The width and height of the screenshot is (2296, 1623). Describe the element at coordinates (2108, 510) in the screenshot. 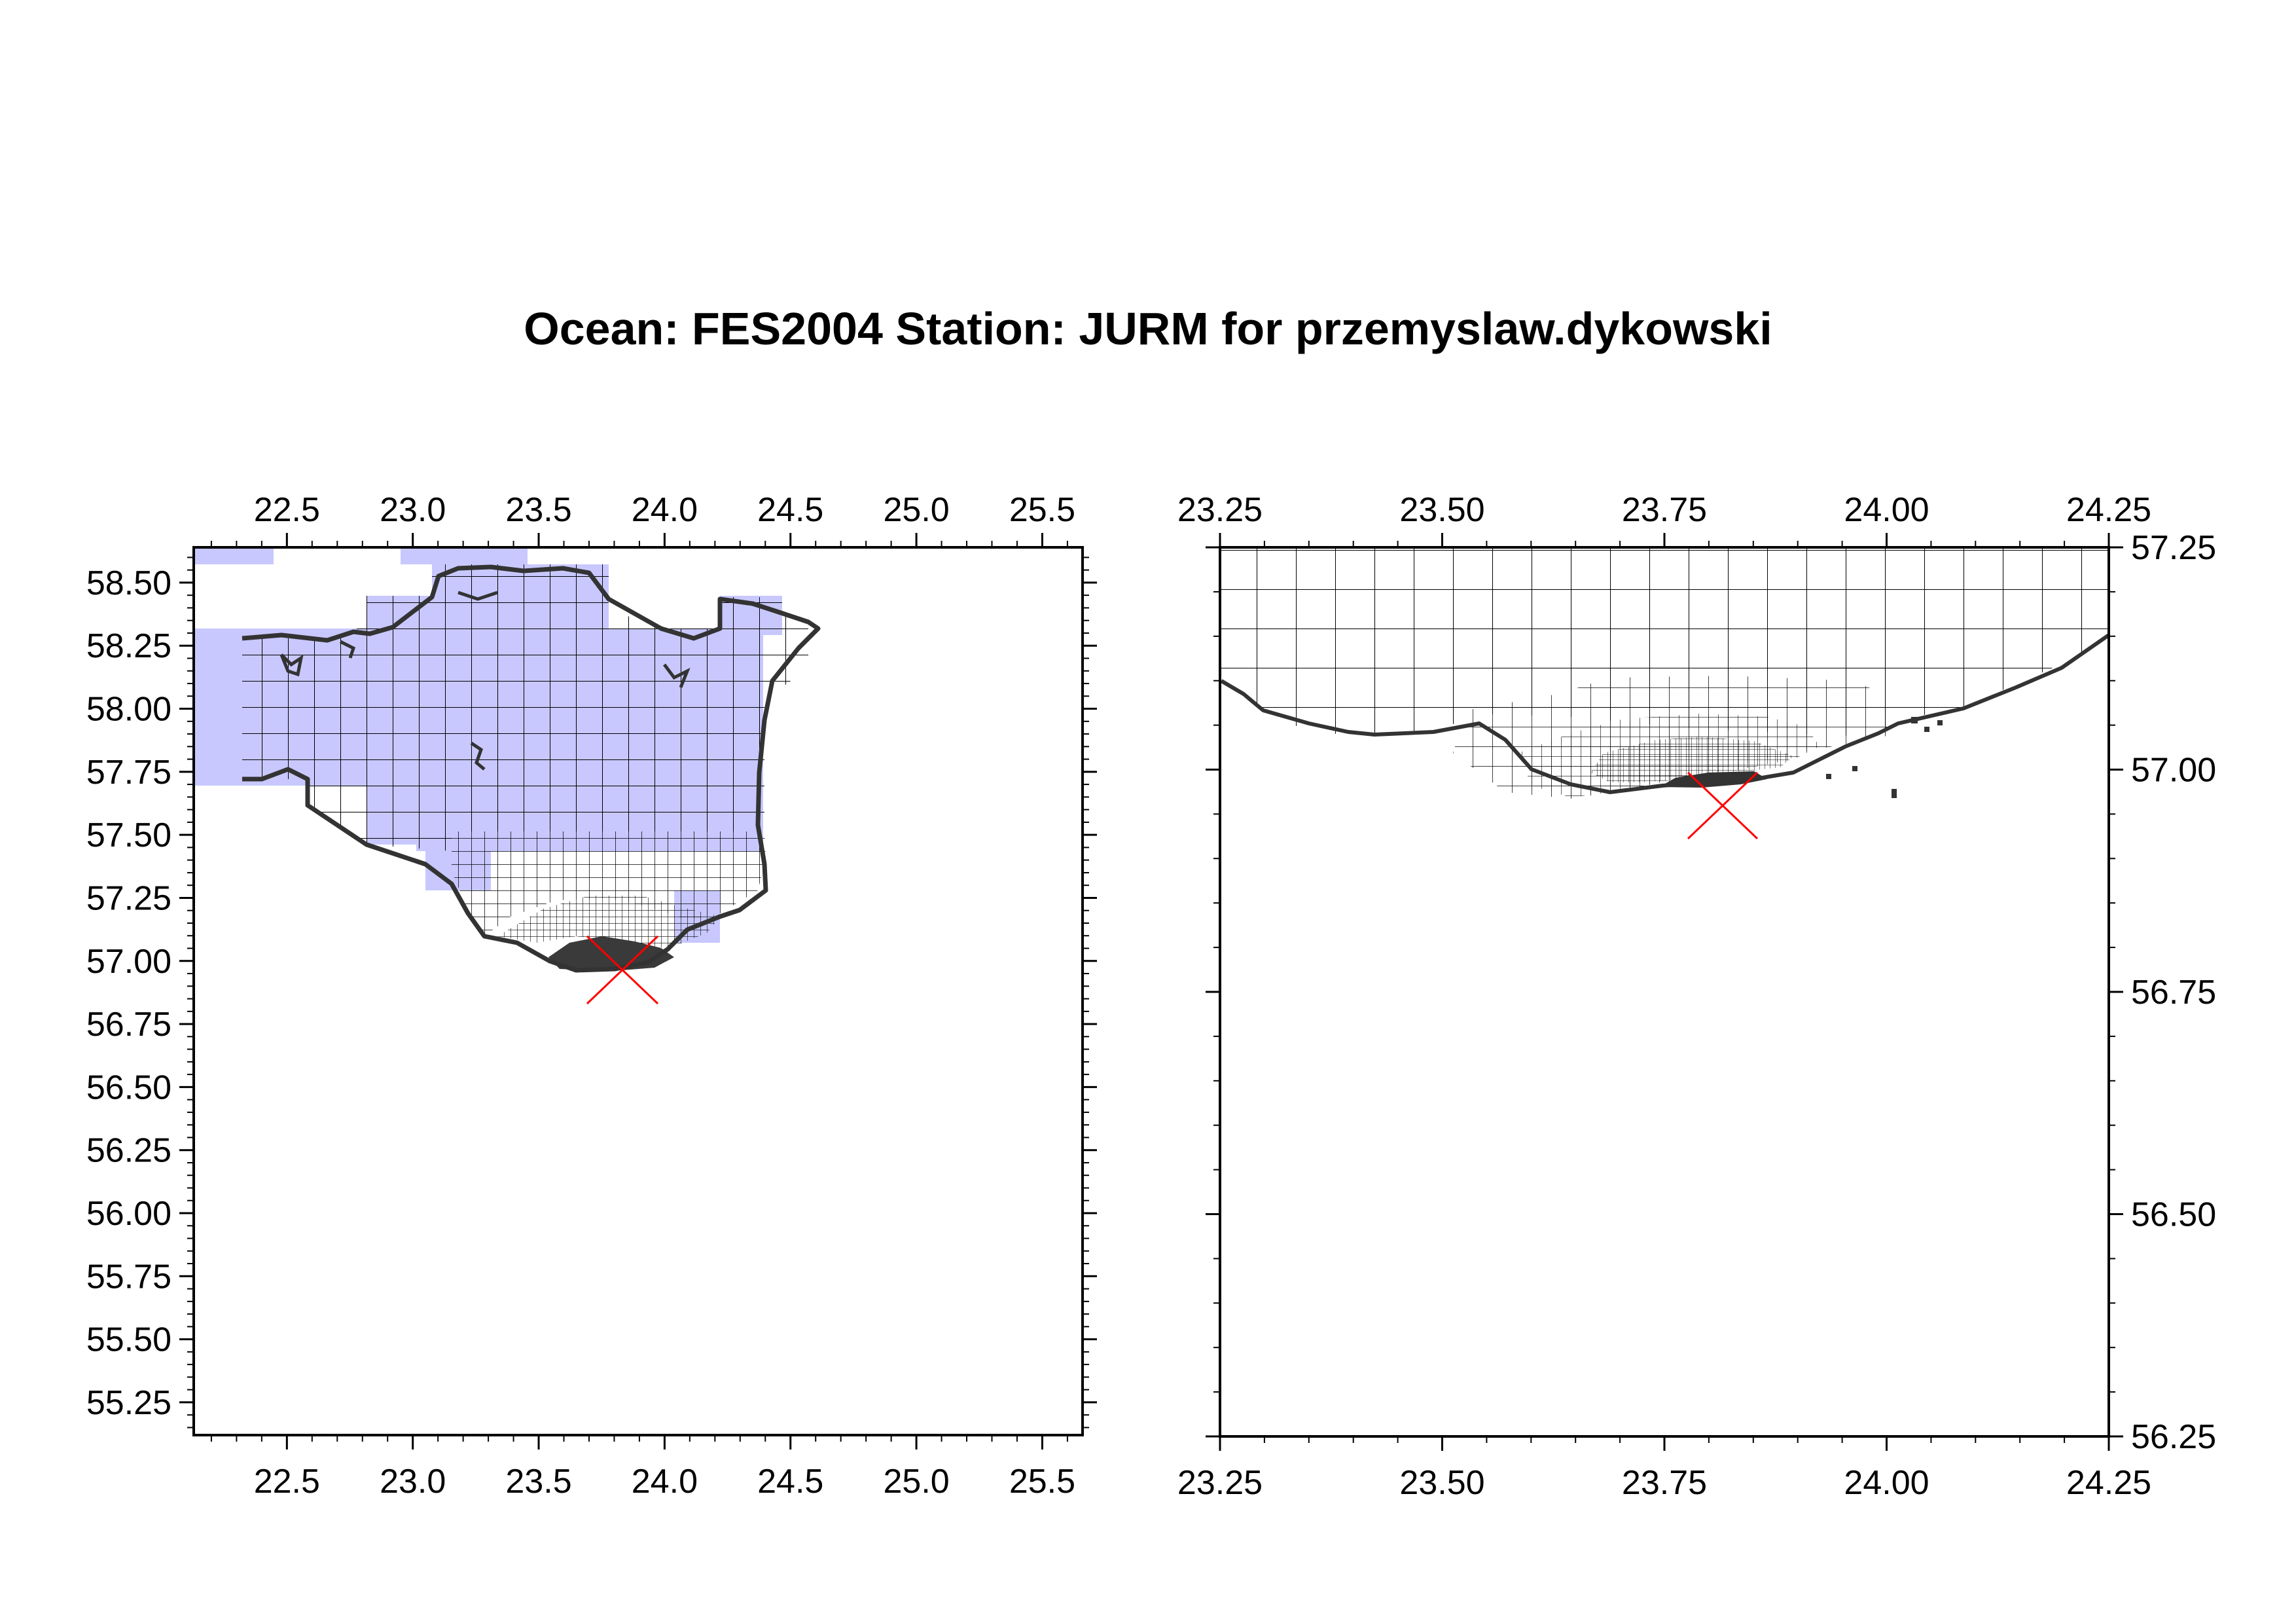

I see `x-tick-label-top: 24.25` at that location.